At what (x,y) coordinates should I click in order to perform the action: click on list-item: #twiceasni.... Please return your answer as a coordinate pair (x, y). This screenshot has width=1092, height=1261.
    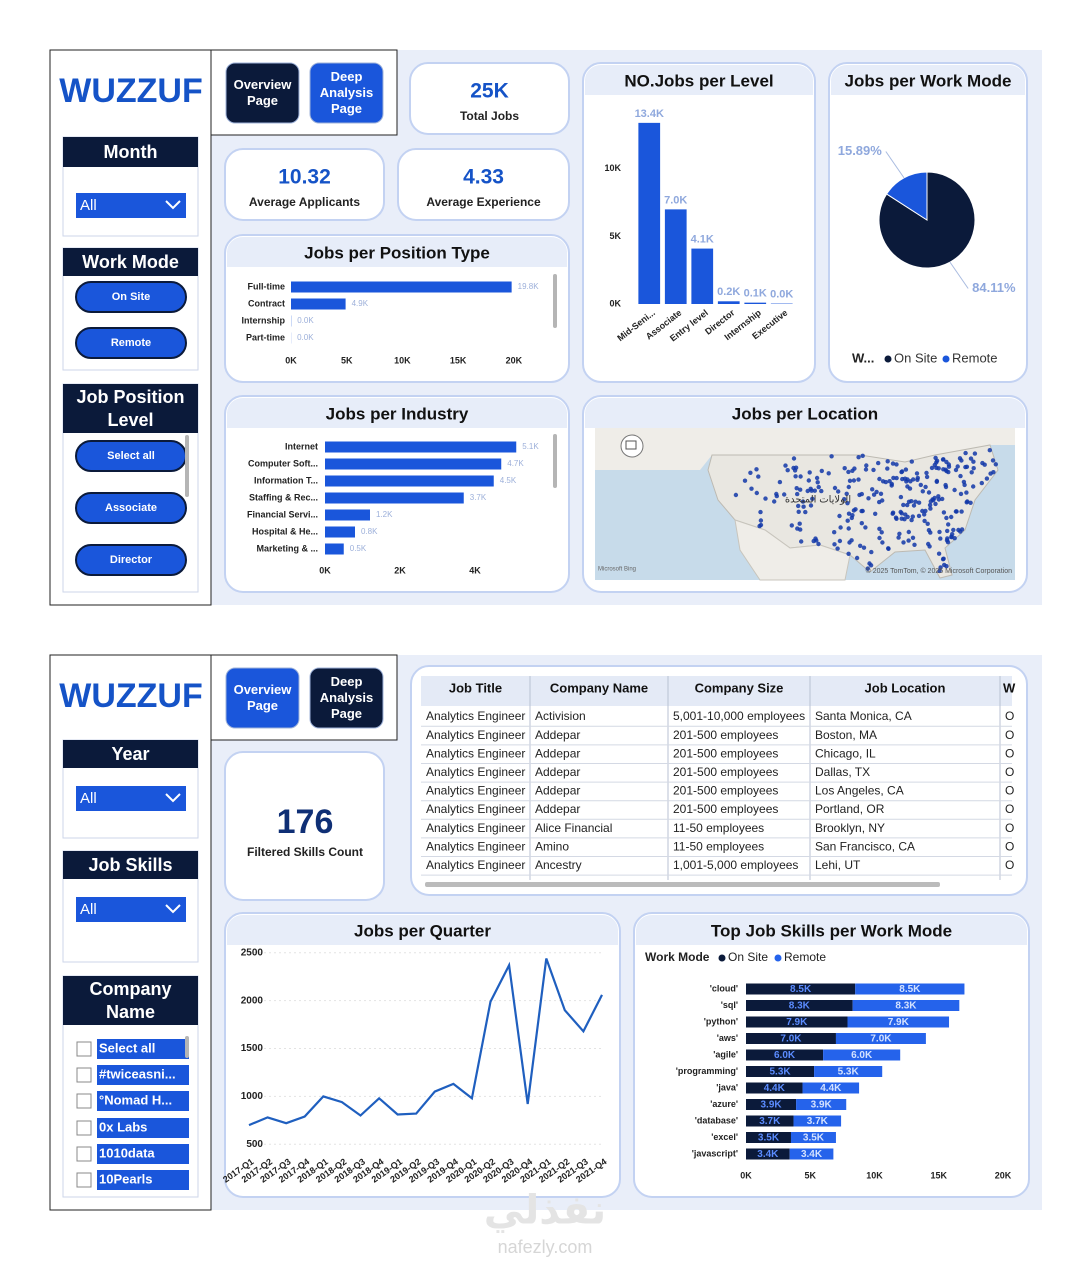
    Looking at the image, I should click on (137, 1073).